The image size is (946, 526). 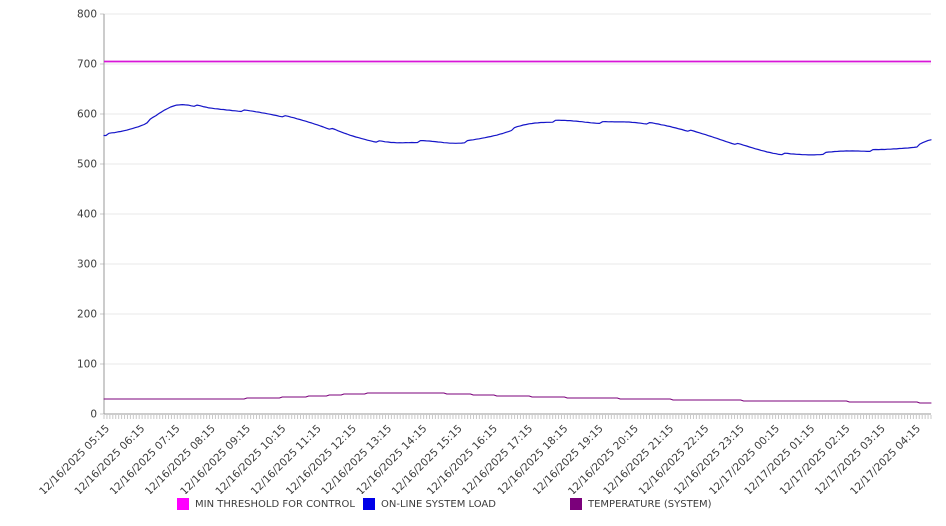 I want to click on svg-text: 500, so click(x=87, y=165).